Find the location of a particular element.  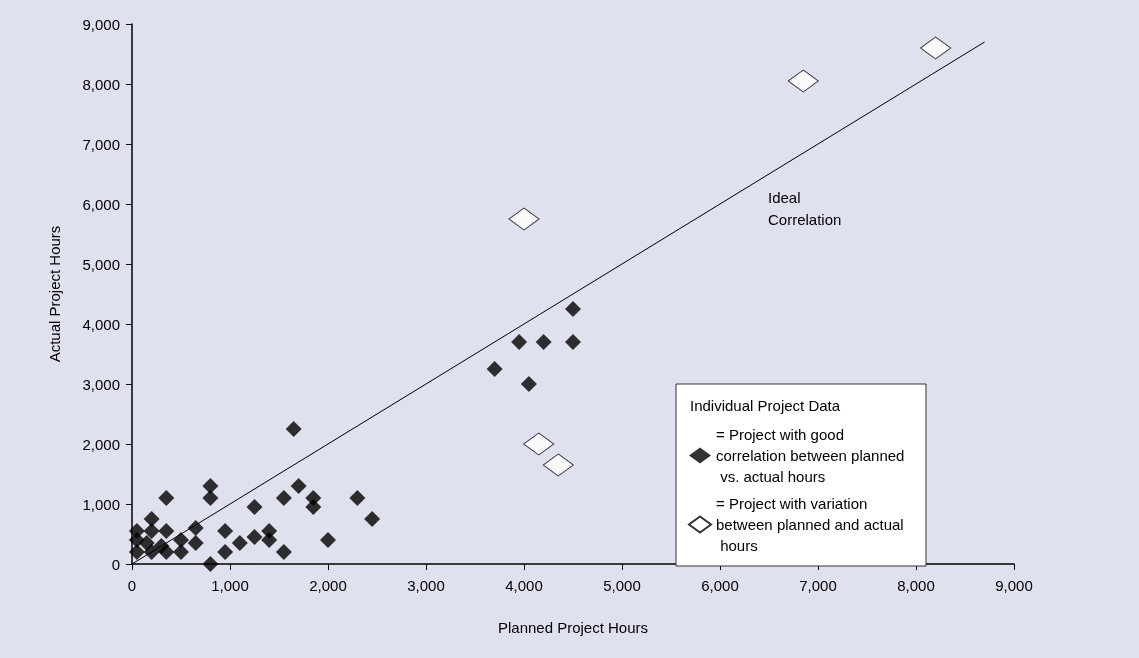

y-tick-label: 7,000 is located at coordinates (101, 144).